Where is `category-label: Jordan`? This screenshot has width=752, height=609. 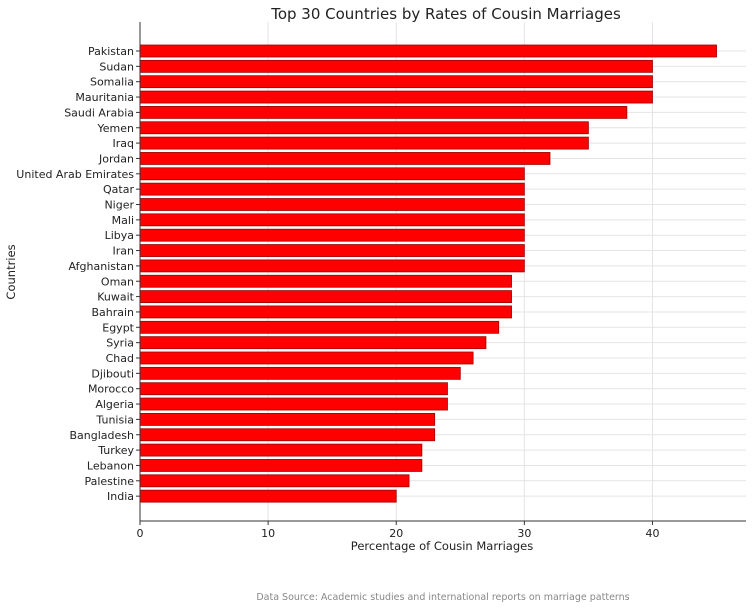 category-label: Jordan is located at coordinates (116, 158).